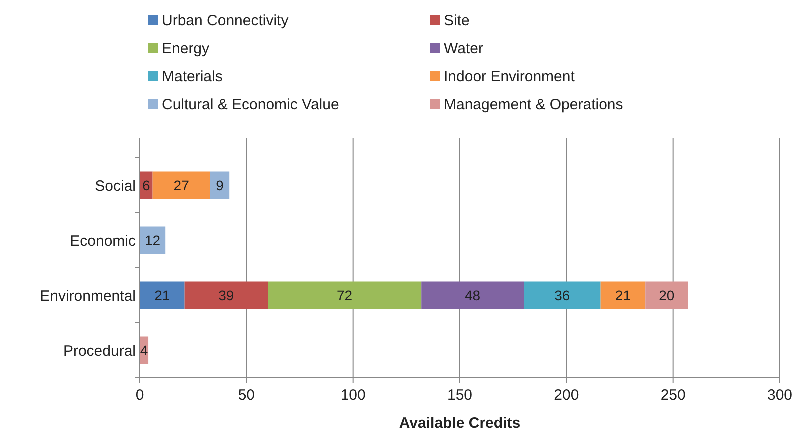 Image resolution: width=801 pixels, height=439 pixels. I want to click on data-label: 4, so click(144, 350).